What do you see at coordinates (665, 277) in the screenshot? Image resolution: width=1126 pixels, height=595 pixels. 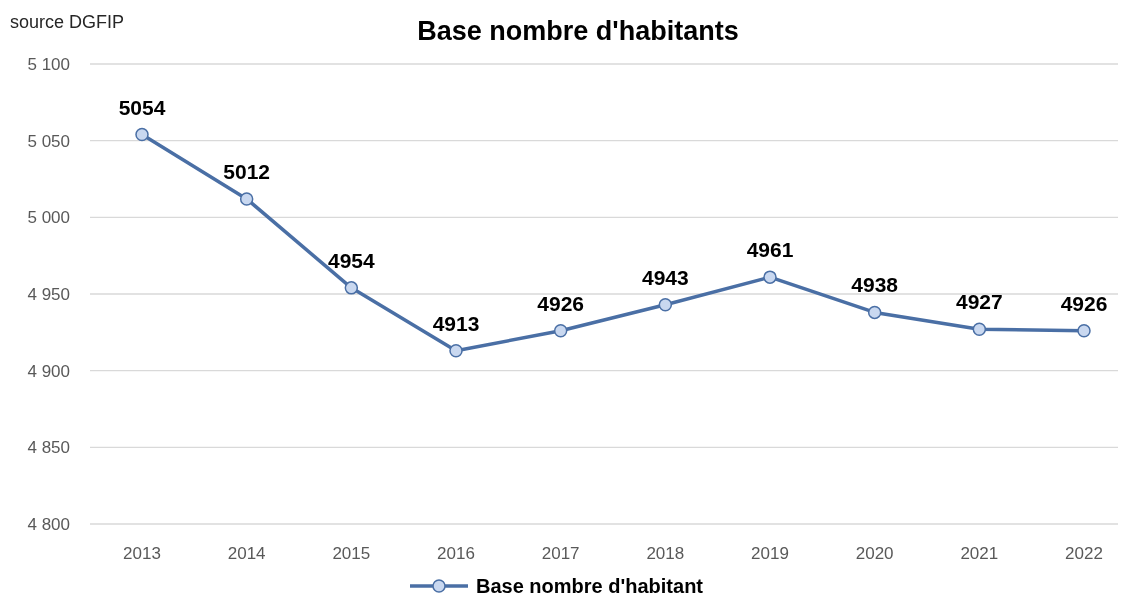 I see `data-label: 4943` at bounding box center [665, 277].